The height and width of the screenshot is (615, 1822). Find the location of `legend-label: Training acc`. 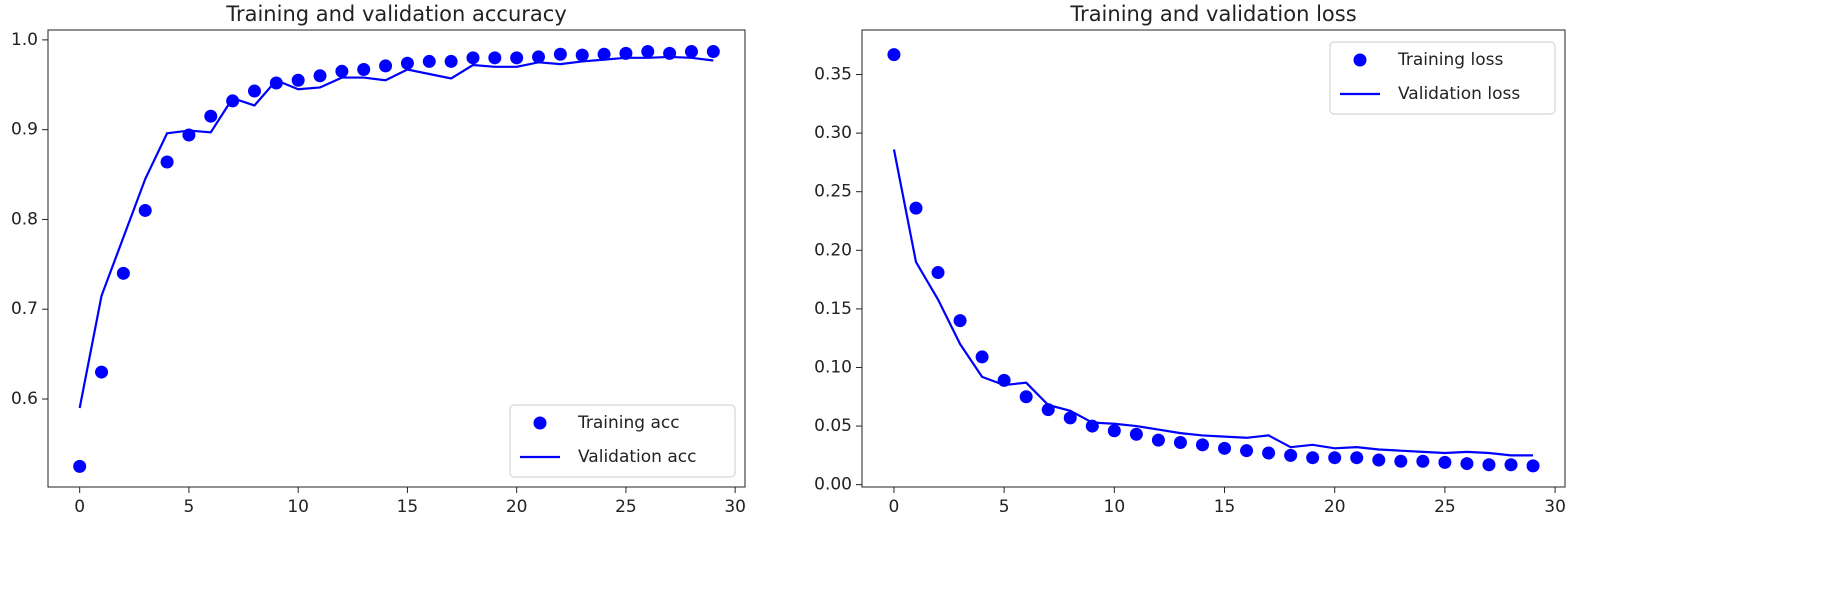

legend-label: Training acc is located at coordinates (628, 423).